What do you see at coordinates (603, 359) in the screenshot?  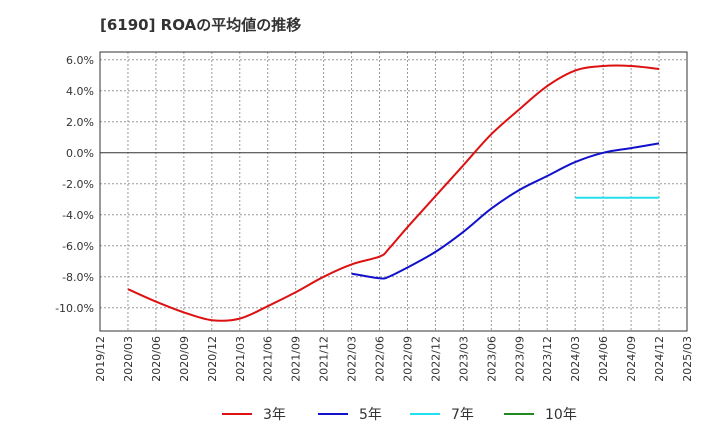 I see `x-tick-label: 2024/06` at bounding box center [603, 359].